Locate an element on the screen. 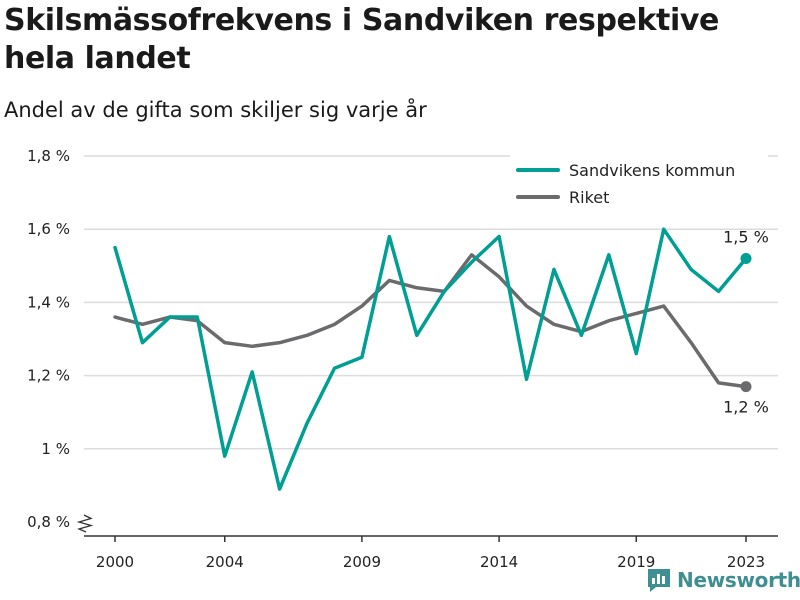  x-tick-label: 2000 is located at coordinates (115, 562).